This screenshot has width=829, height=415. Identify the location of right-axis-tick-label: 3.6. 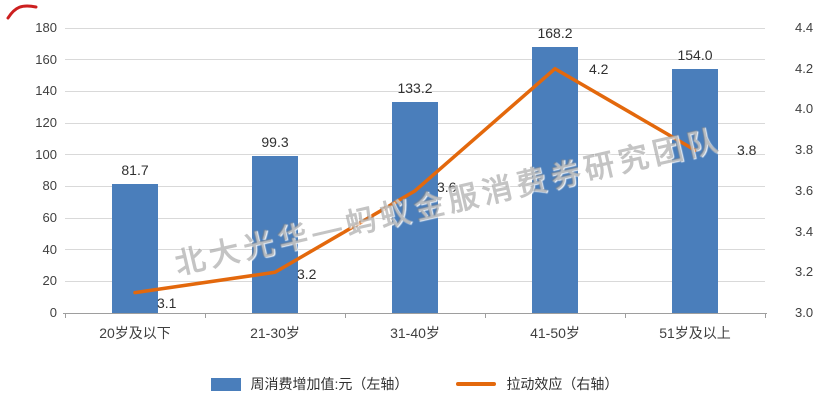
(804, 190).